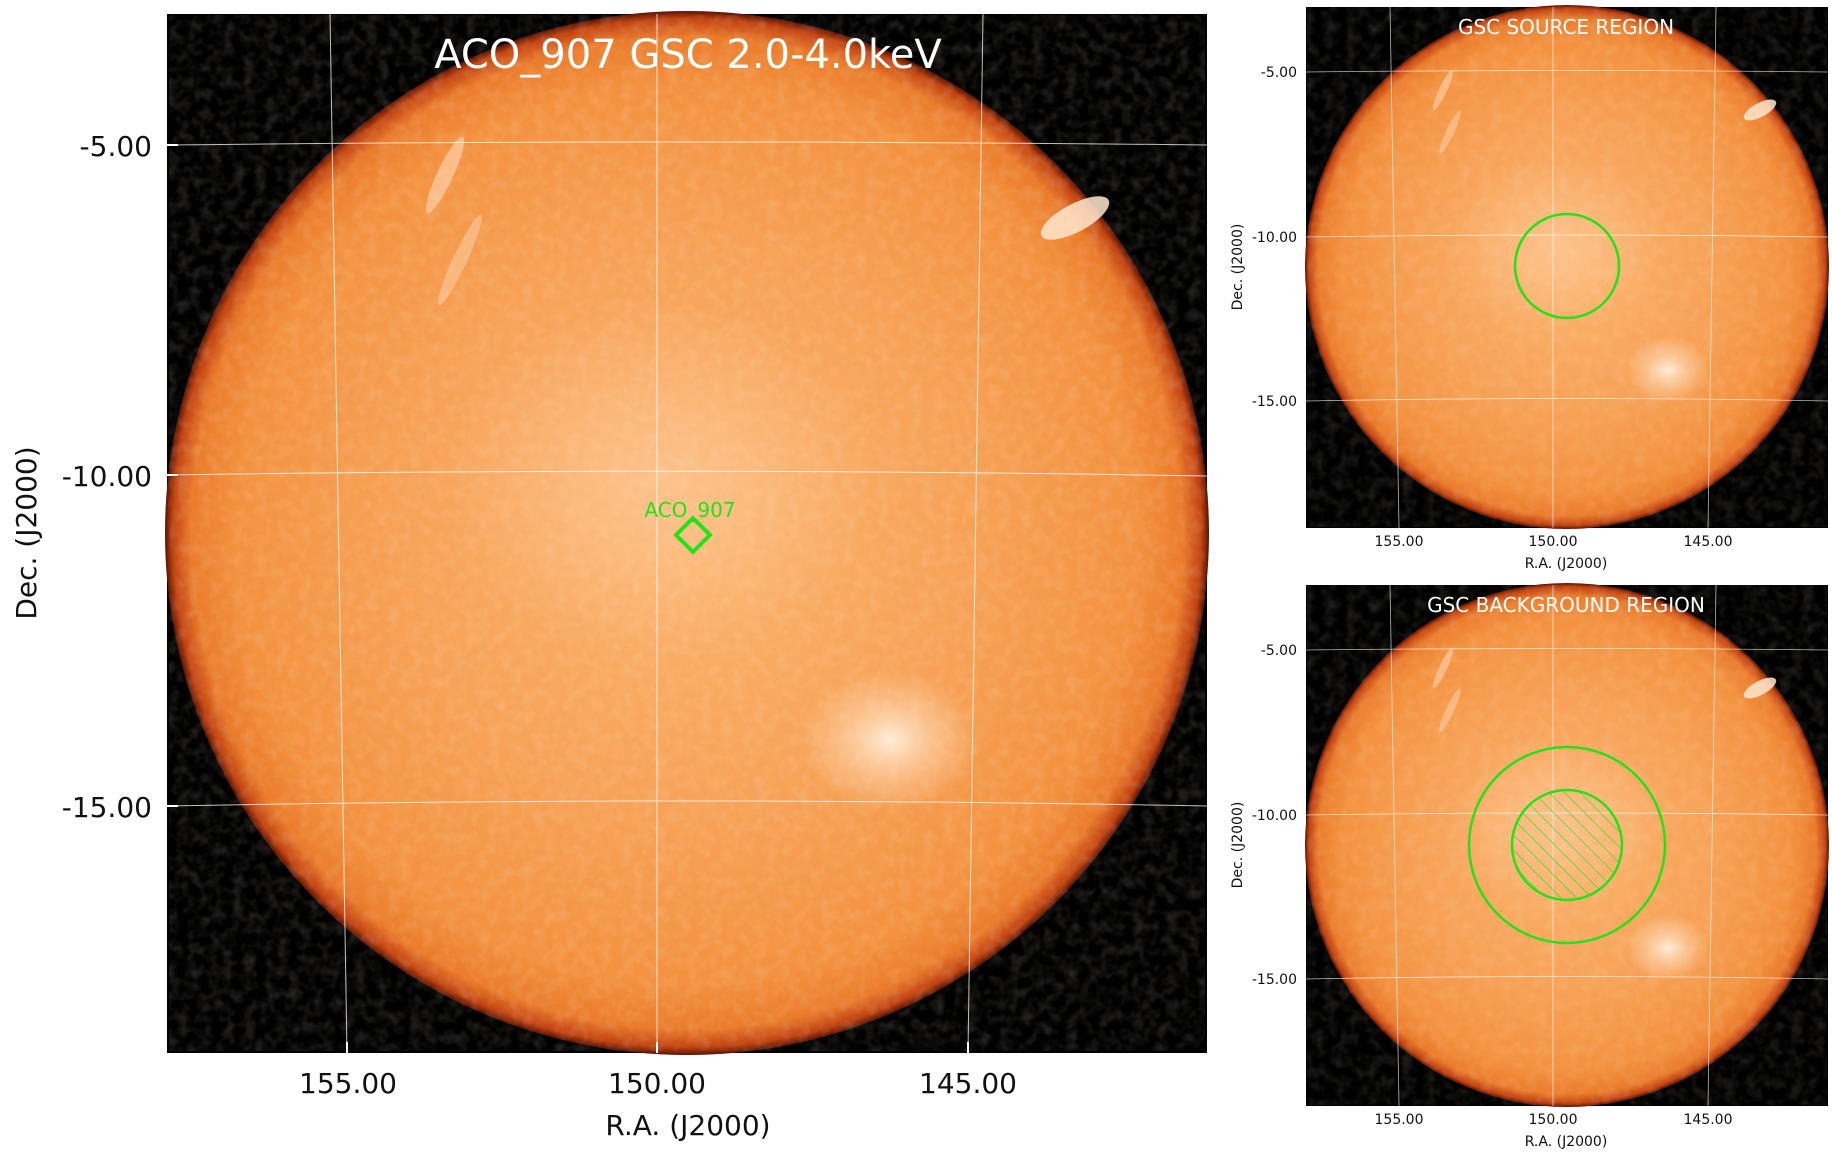 The image size is (1832, 1156). I want to click on source-sky-image, so click(1567, 267).